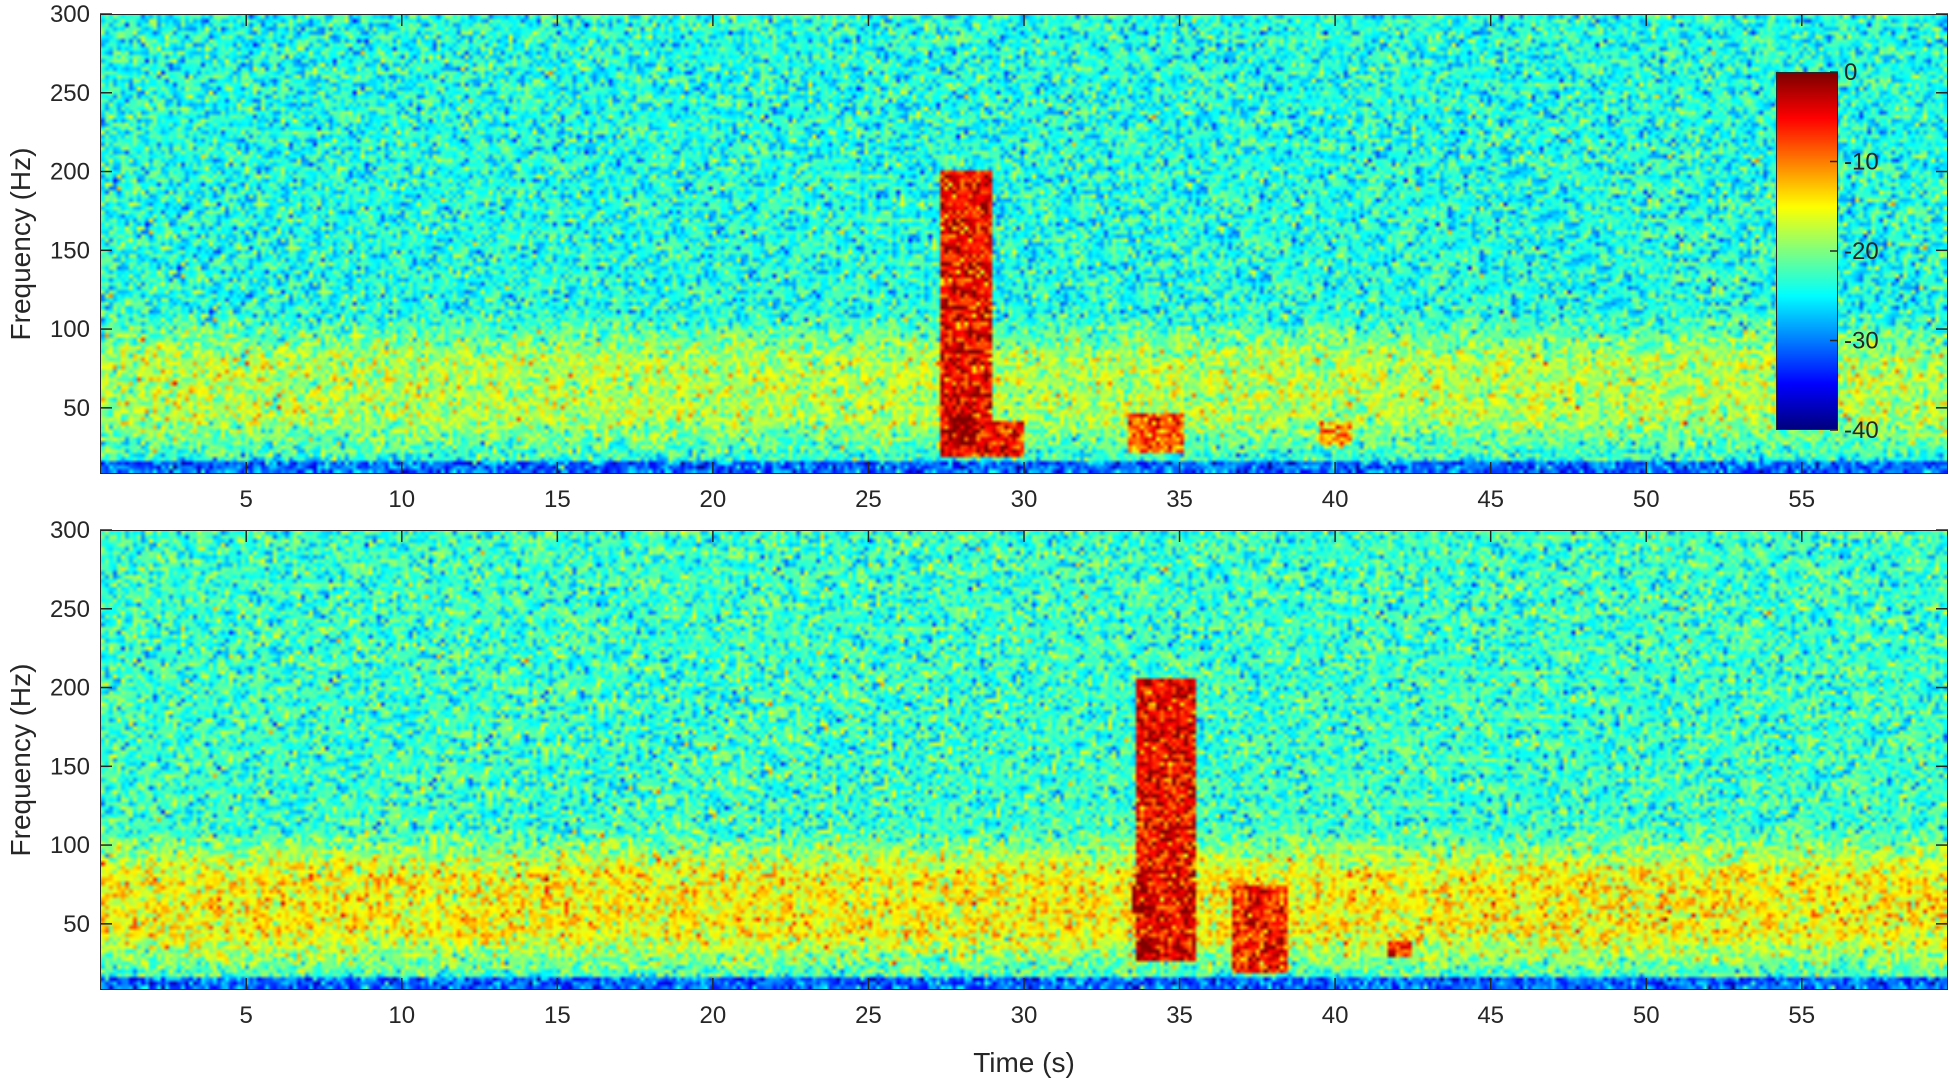  What do you see at coordinates (1801, 499) in the screenshot?
I see `x-tick-label-top: 55` at bounding box center [1801, 499].